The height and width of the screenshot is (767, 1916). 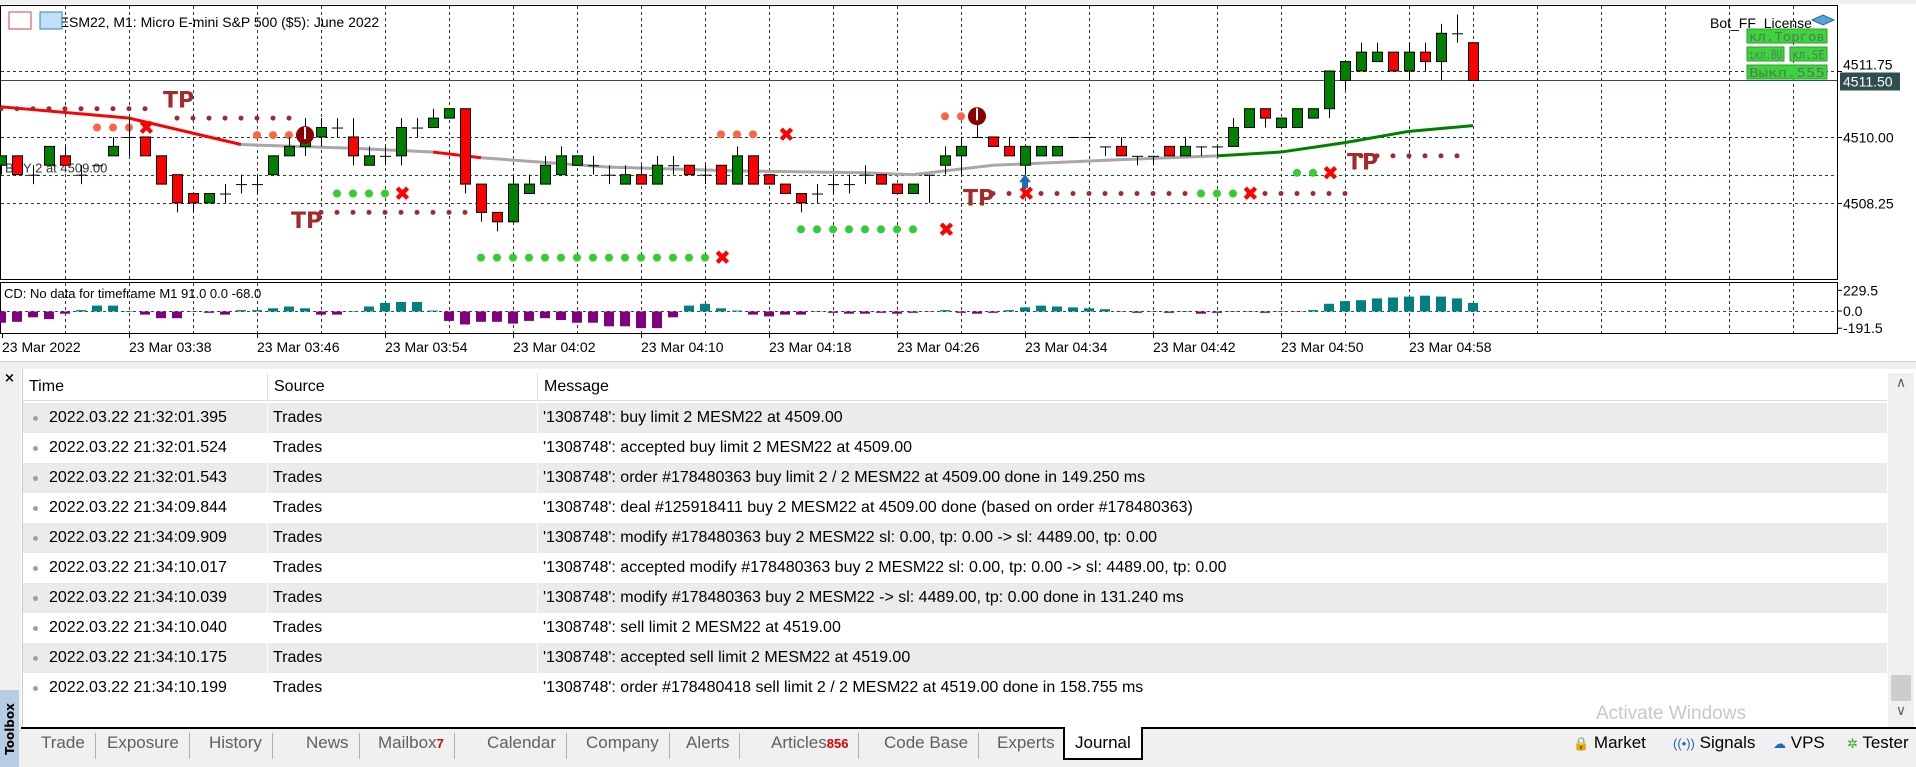 What do you see at coordinates (1714, 743) in the screenshot?
I see `tool-signals: ((•)) Signals` at bounding box center [1714, 743].